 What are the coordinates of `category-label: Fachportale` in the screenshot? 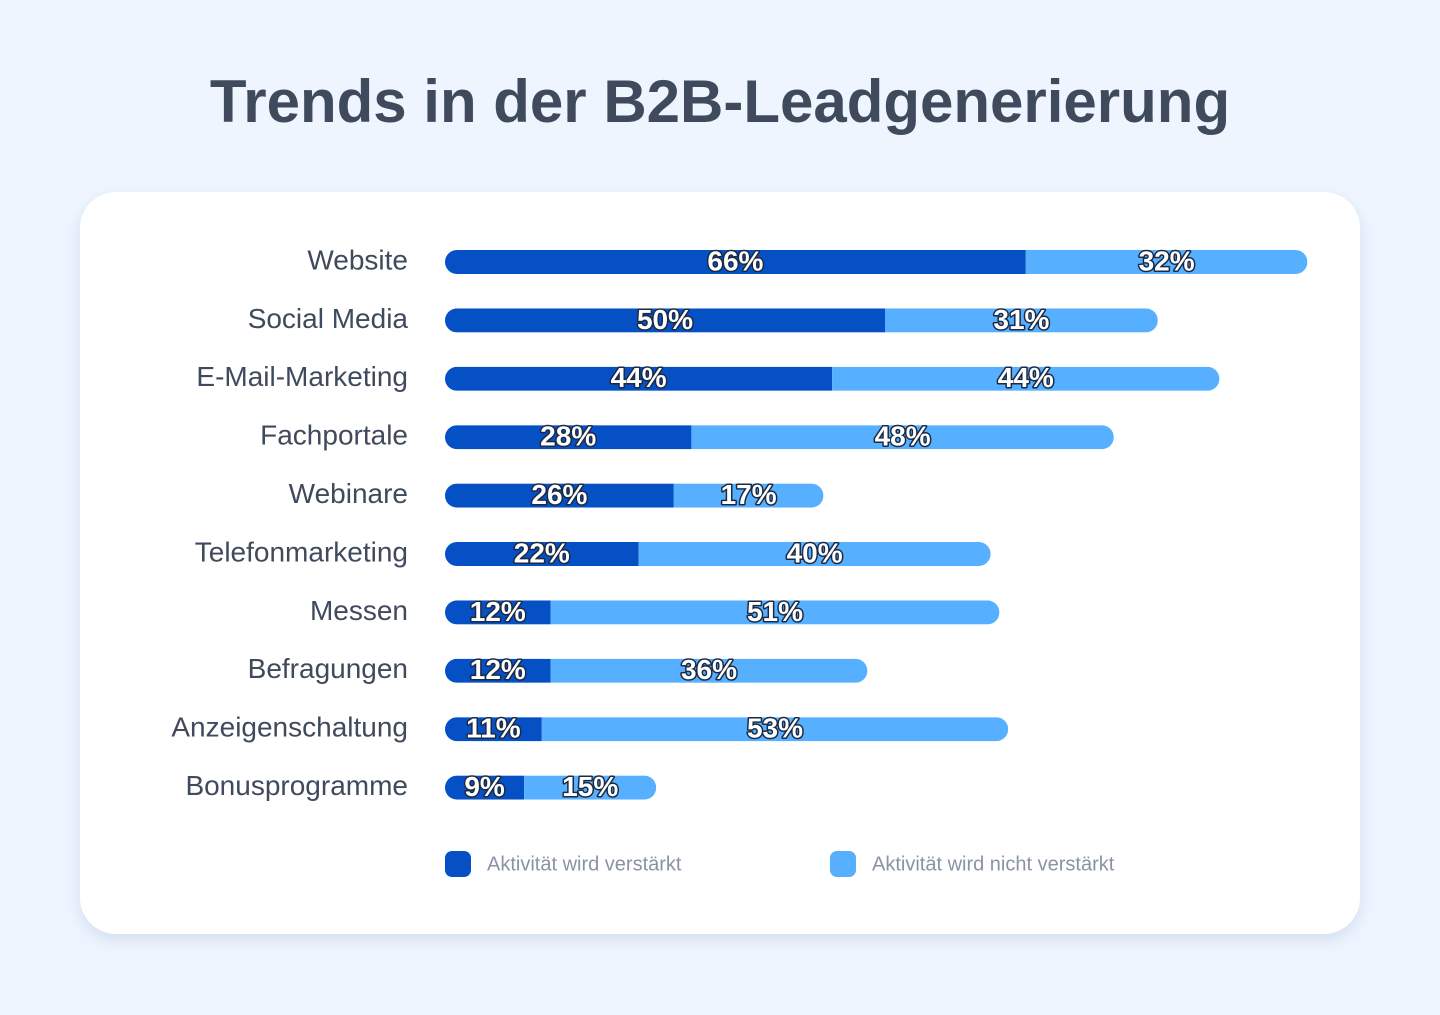 It's located at (334, 435).